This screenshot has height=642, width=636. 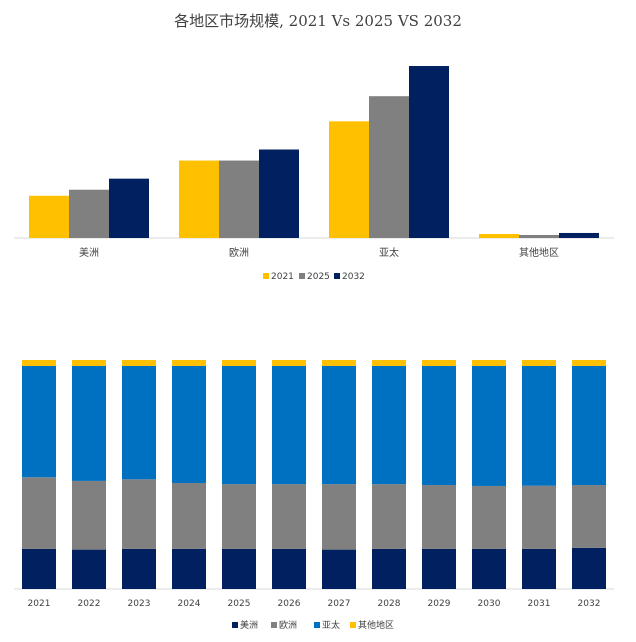 I want to click on bar-cat-2-2032, so click(x=429, y=152).